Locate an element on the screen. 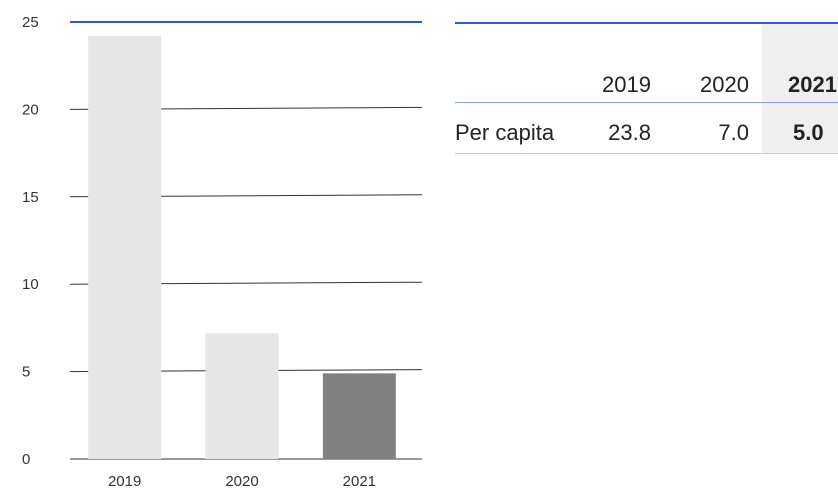 The height and width of the screenshot is (491, 838). table-top-rule is located at coordinates (646, 23).